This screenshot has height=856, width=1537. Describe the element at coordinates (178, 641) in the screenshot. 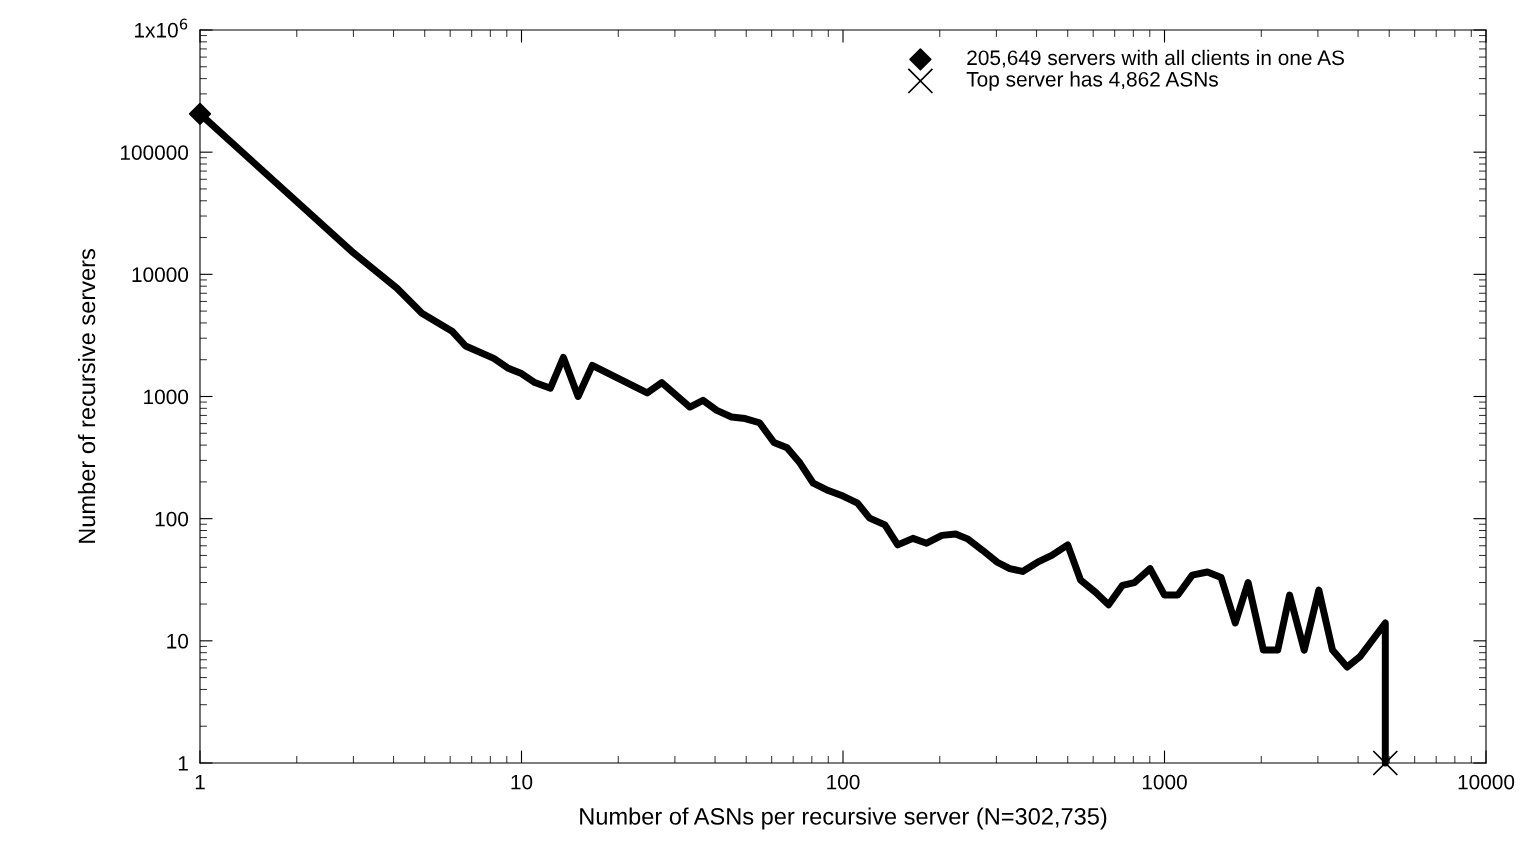

I see `y-tick-label: 10` at that location.